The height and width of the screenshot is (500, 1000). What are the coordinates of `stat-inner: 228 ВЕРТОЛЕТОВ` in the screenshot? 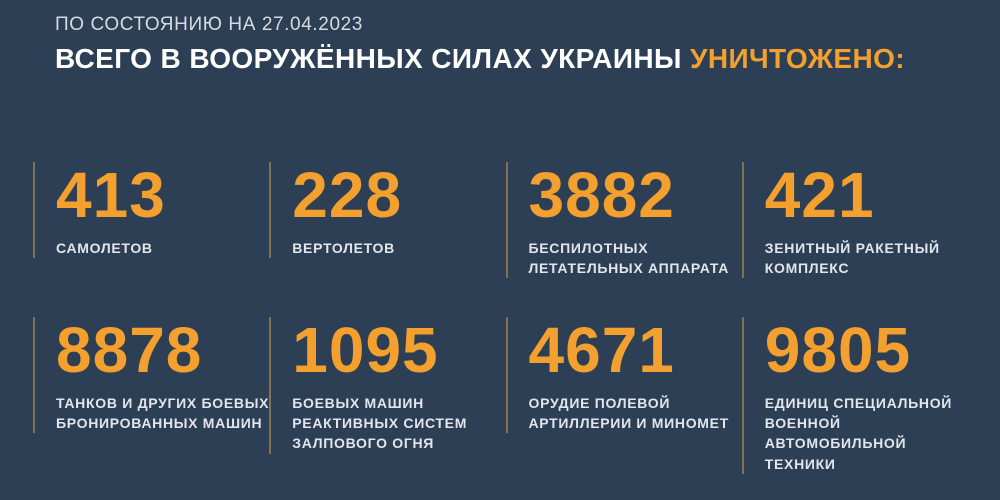 It's located at (387, 209).